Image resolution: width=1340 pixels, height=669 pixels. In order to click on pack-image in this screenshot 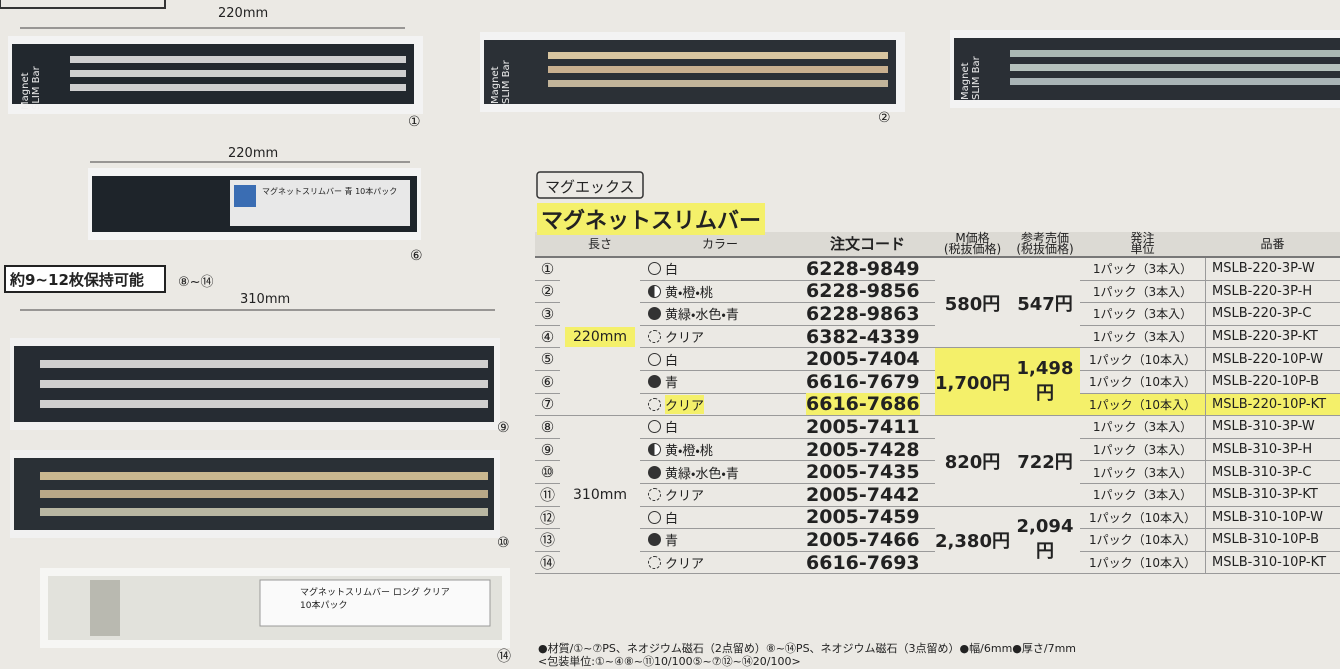, I will do `click(254, 204)`.